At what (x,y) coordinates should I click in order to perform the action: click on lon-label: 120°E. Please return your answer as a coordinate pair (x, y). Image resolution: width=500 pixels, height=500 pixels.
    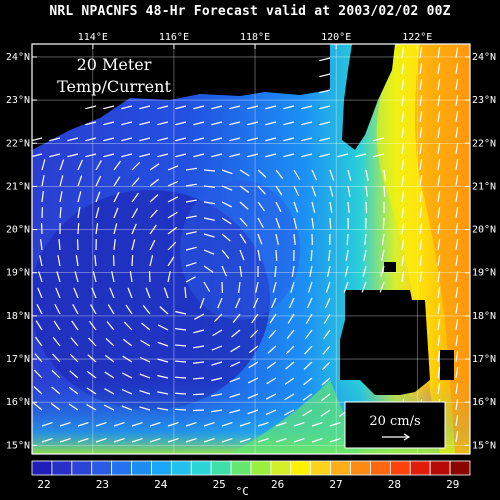
    Looking at the image, I should click on (336, 37).